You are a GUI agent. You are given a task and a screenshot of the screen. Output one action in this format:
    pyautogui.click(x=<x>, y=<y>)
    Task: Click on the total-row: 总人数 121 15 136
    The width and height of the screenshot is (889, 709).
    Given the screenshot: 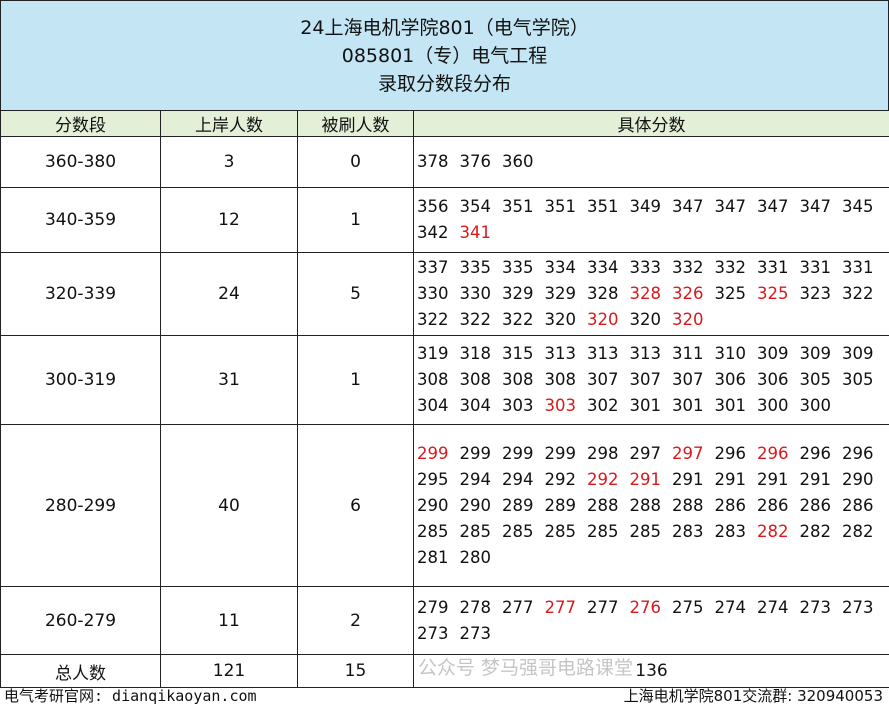 What is the action you would take?
    pyautogui.click(x=444, y=671)
    